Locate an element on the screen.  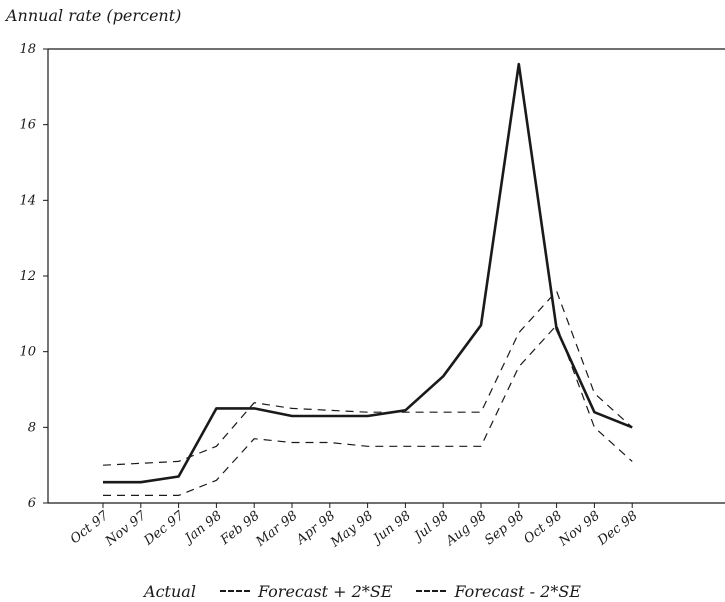
legend: Actual Forecast + 2*SE Forecast - 2*SE is located at coordinates (362, 591).